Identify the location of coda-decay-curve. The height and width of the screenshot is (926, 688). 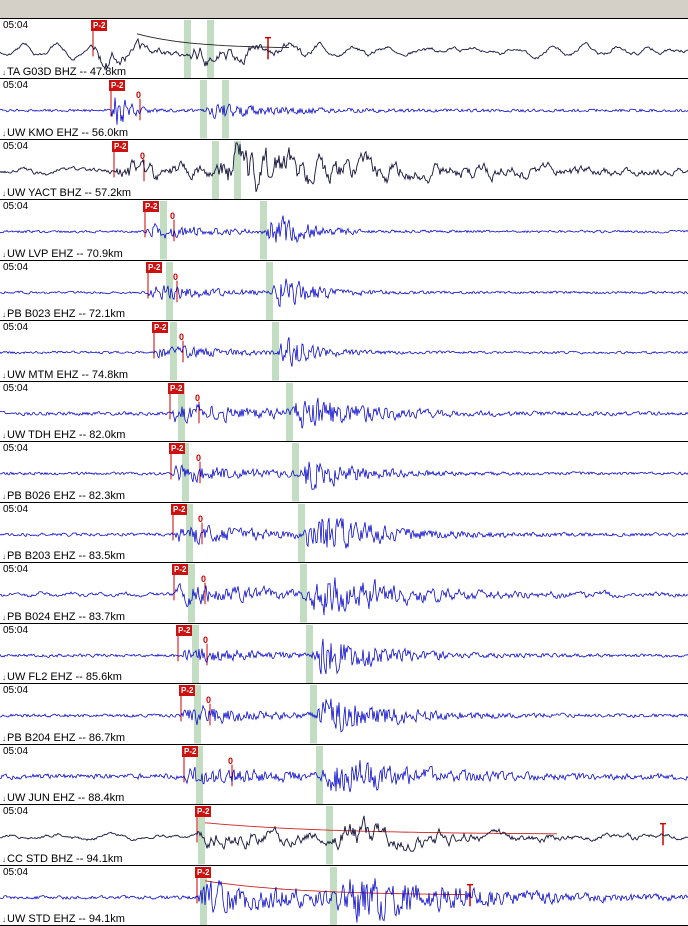
(212, 41).